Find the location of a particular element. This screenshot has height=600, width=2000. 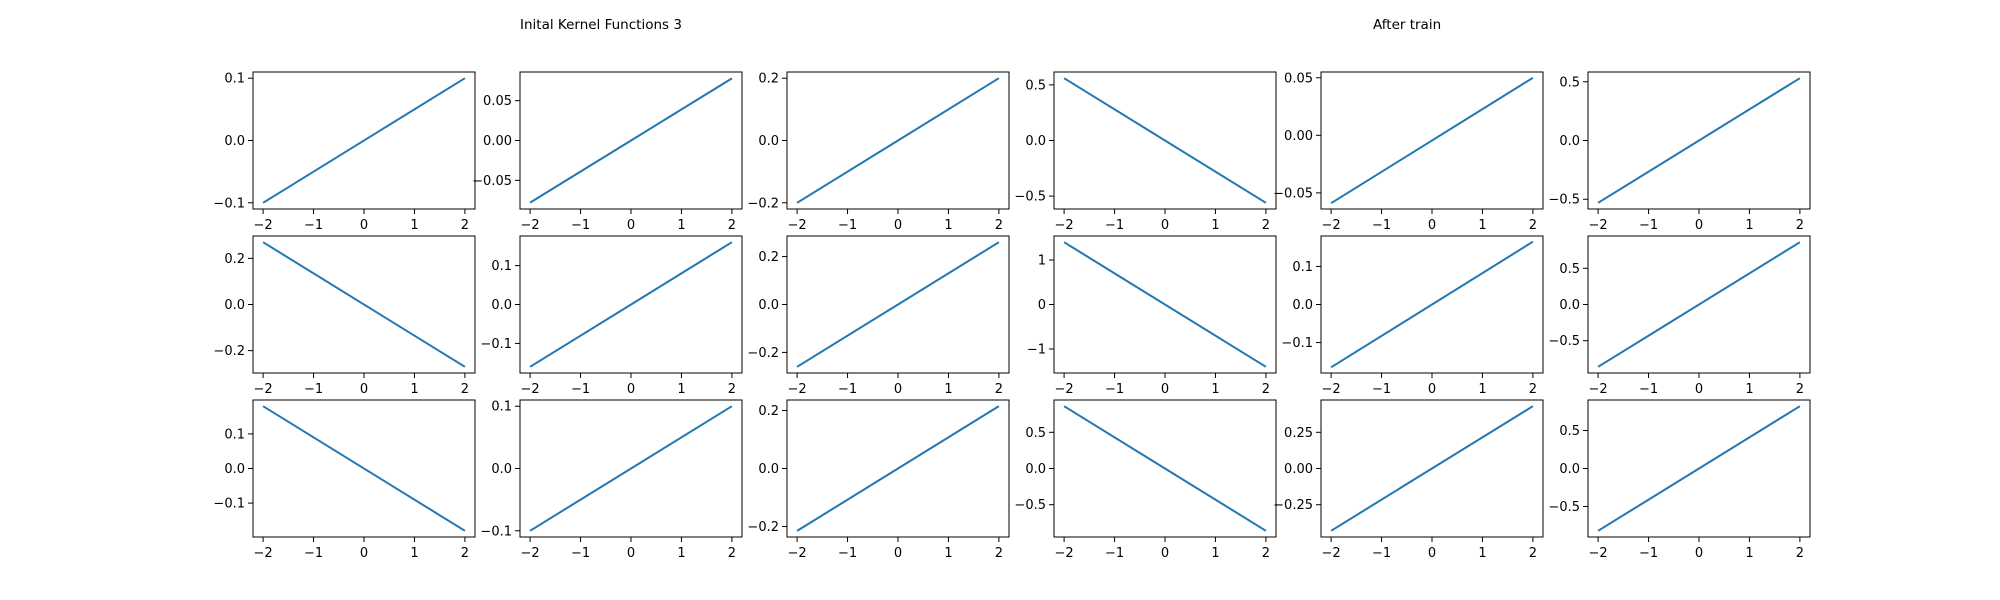

subplot-1-5: −2 −1 0 1 2 −0.05 0.00 0.05 is located at coordinates (1408, 152).